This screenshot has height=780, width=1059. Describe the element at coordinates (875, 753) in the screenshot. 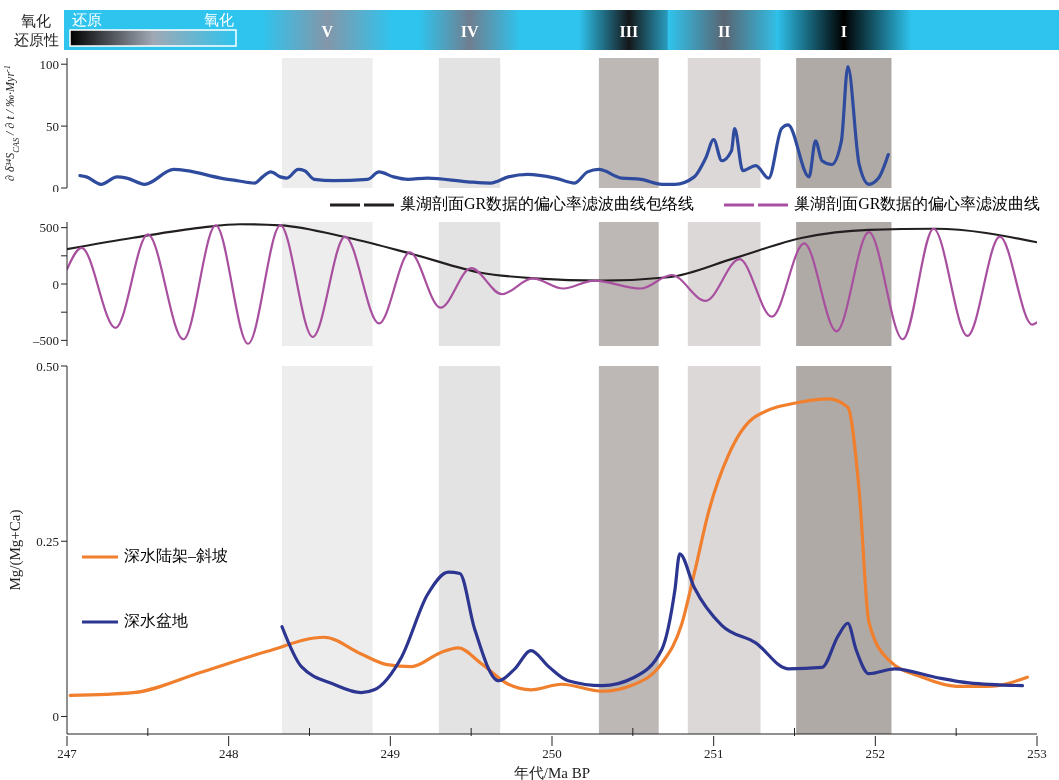

I see `x-tick-label: 252` at that location.